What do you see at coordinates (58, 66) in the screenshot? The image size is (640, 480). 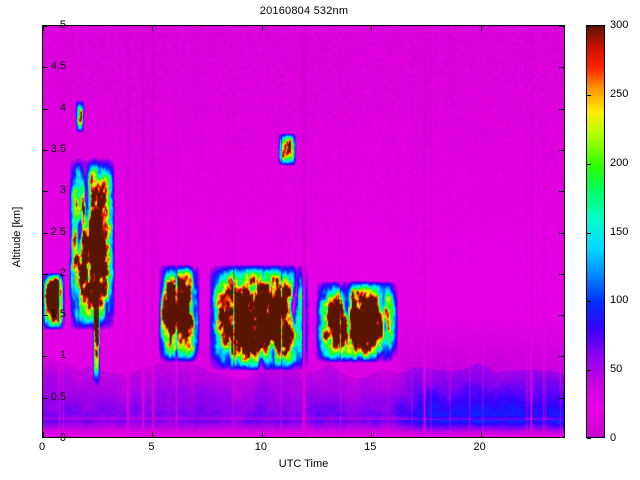 I see `y-tick-label: 4.5` at bounding box center [58, 66].